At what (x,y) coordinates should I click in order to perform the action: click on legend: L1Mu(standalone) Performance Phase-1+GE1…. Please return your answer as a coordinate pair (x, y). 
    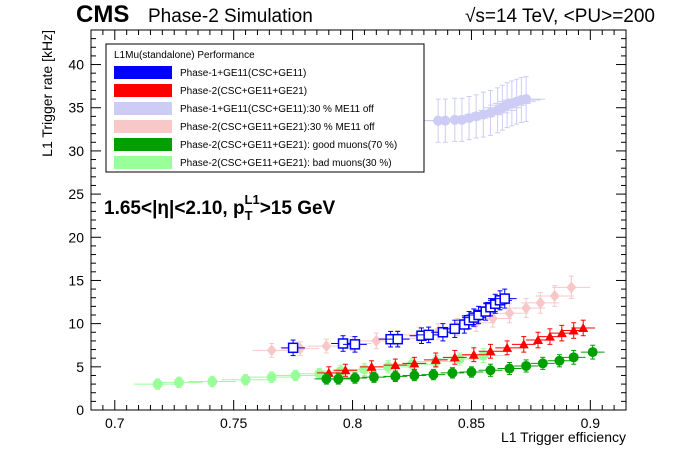
    Looking at the image, I should click on (265, 108).